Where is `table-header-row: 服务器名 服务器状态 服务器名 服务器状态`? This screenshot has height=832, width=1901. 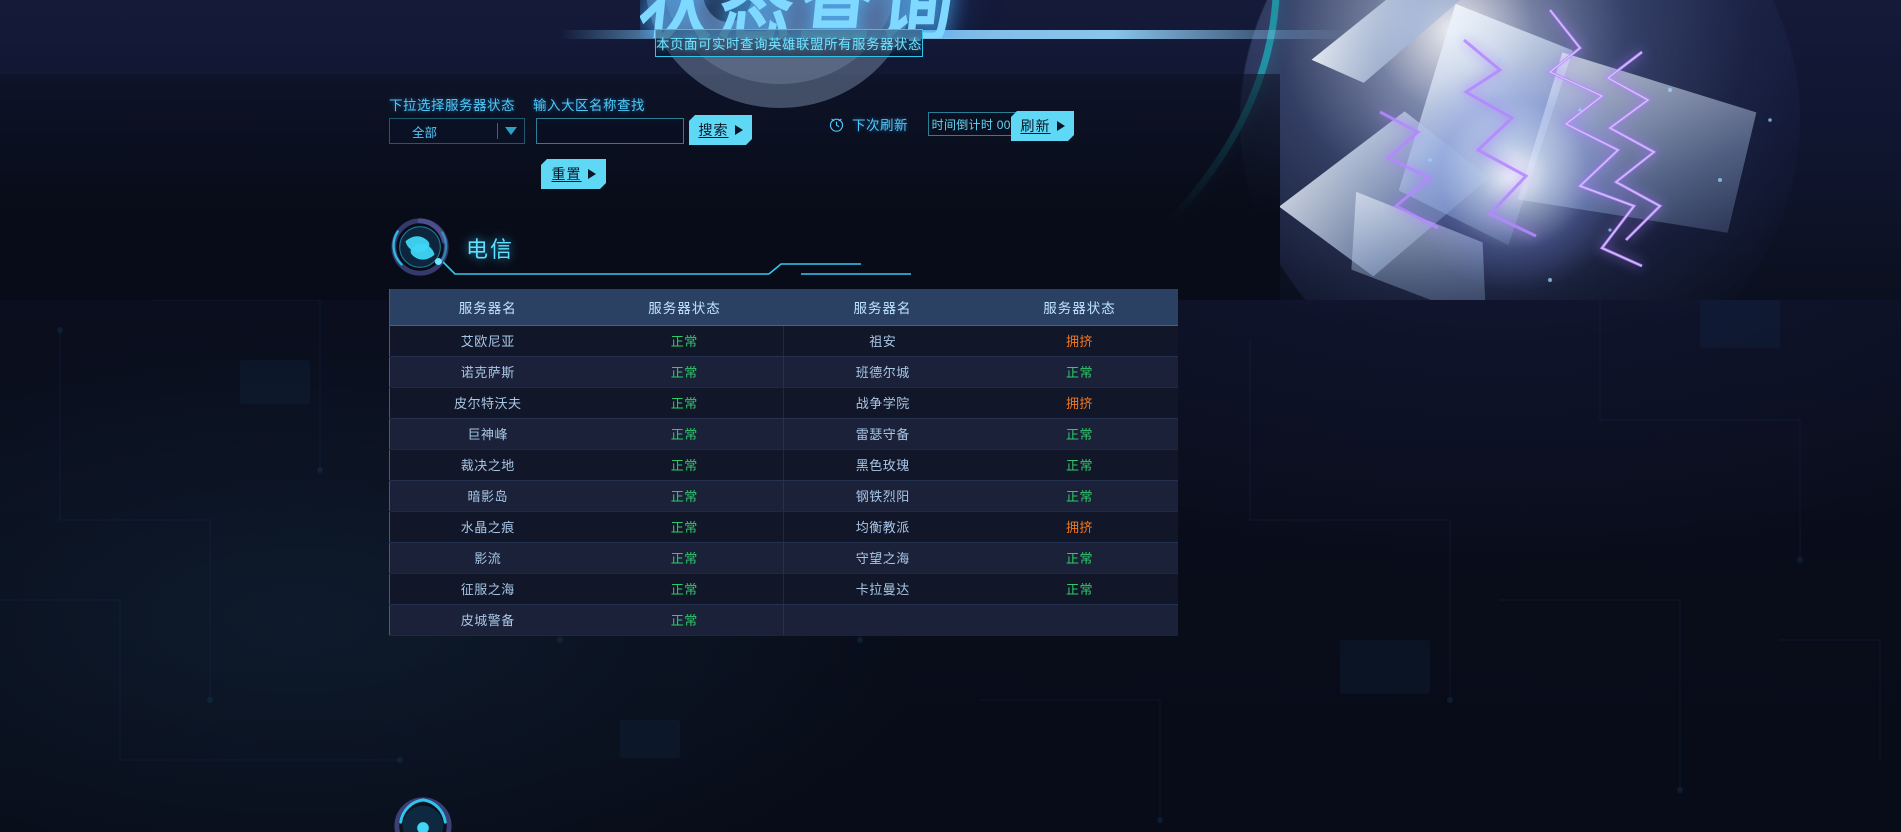
table-header-row: 服务器名 服务器状态 服务器名 服务器状态 is located at coordinates (783, 307).